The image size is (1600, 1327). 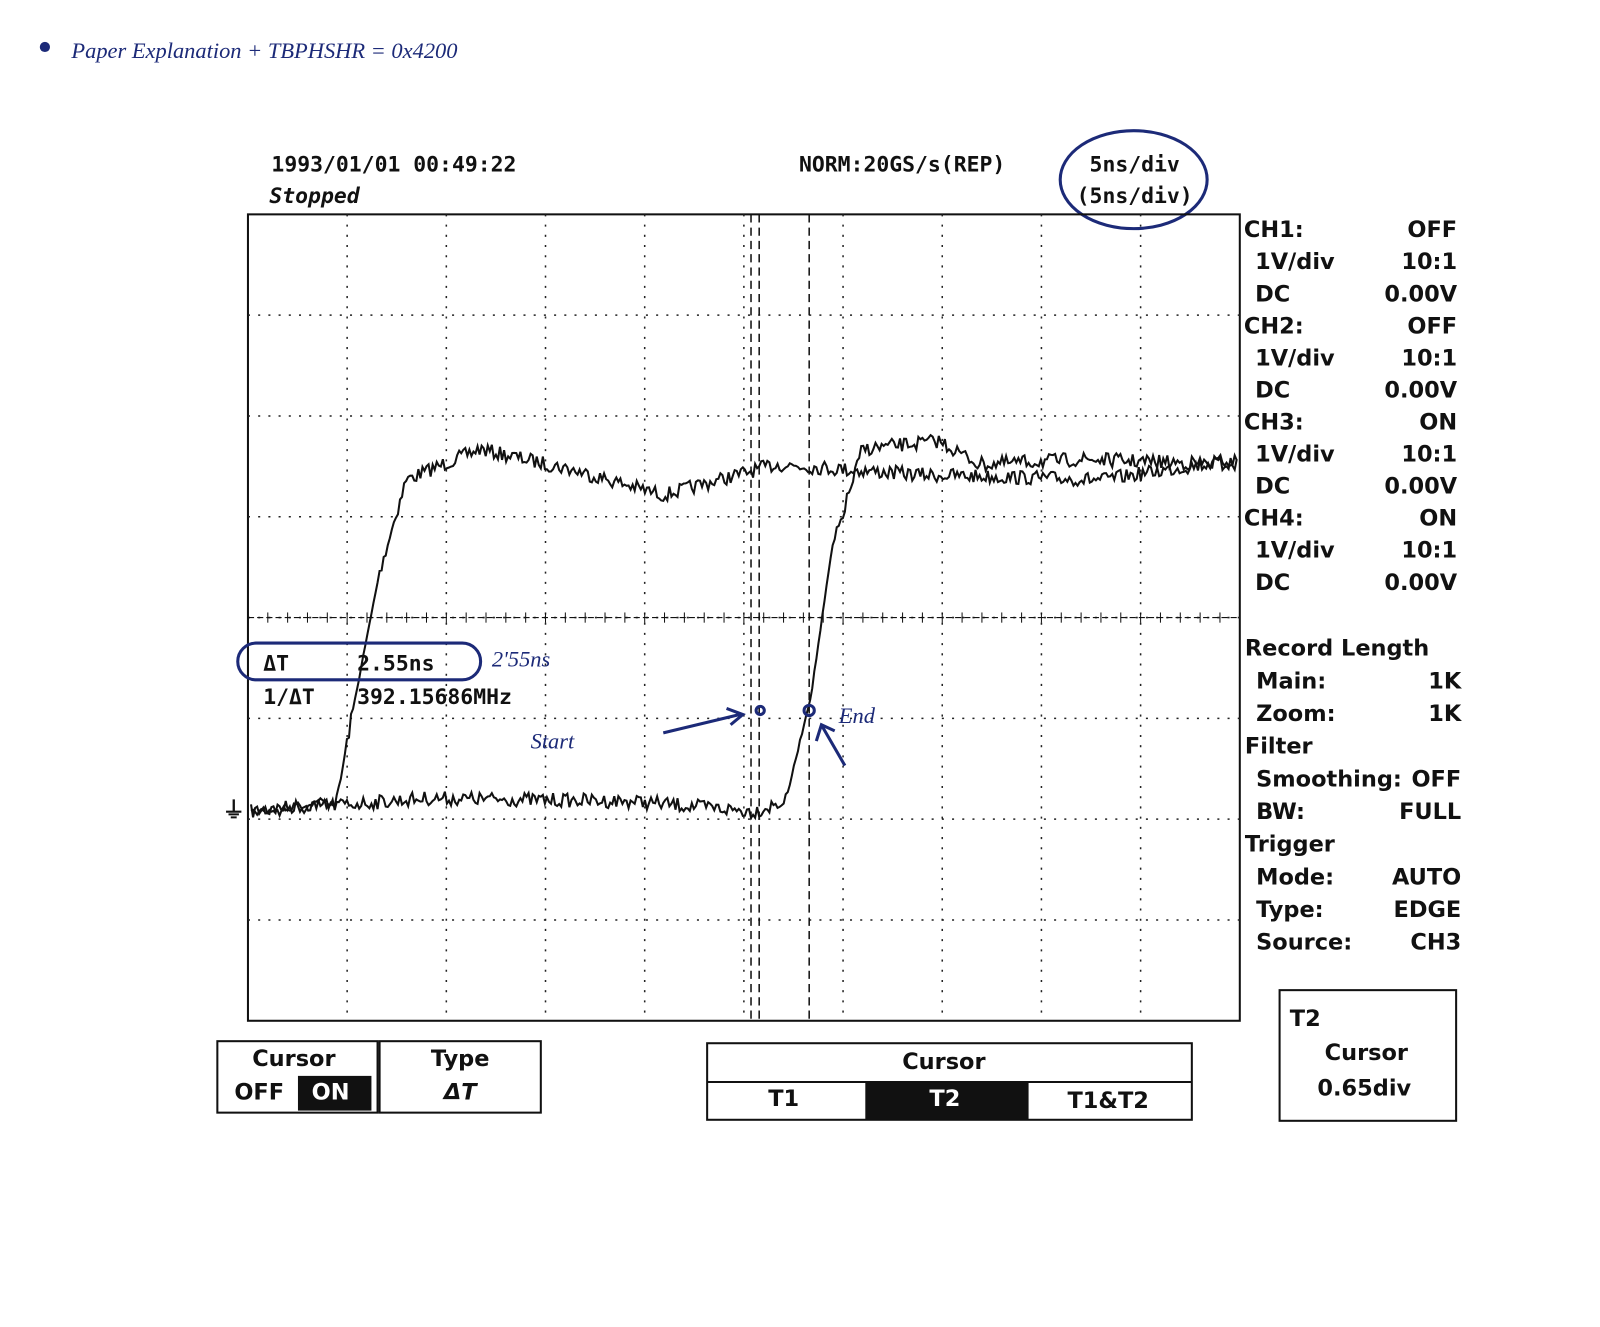 I want to click on setting-value: CH3, so click(x=1435, y=943).